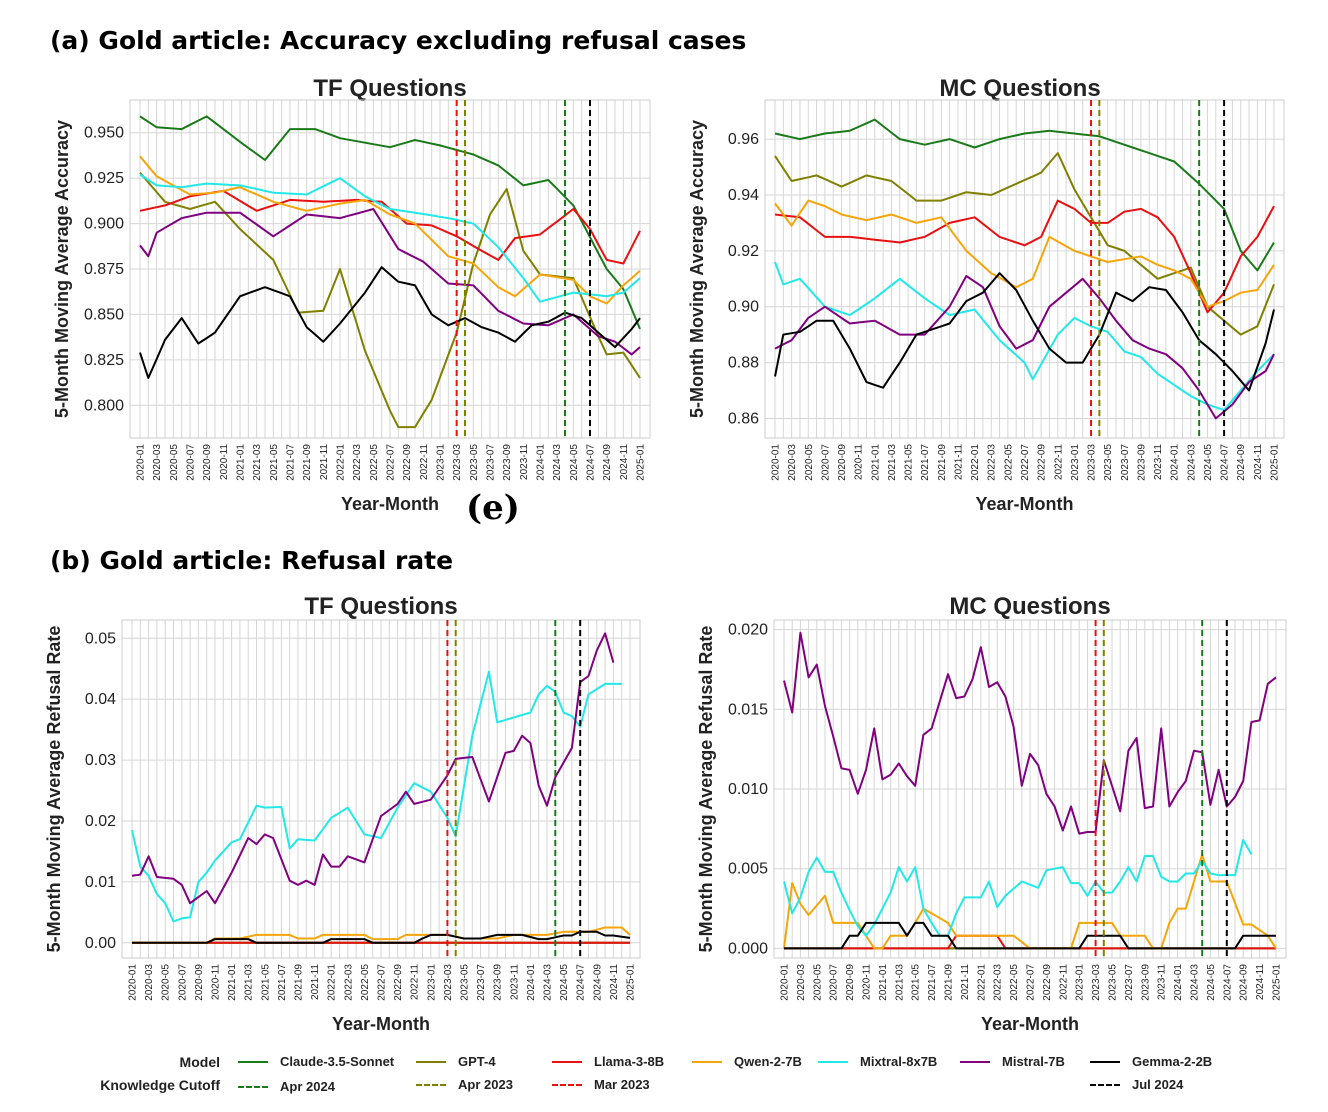  What do you see at coordinates (62, 269) in the screenshot?
I see `y-axis-label: 5-Month Moving Average Accuracy` at bounding box center [62, 269].